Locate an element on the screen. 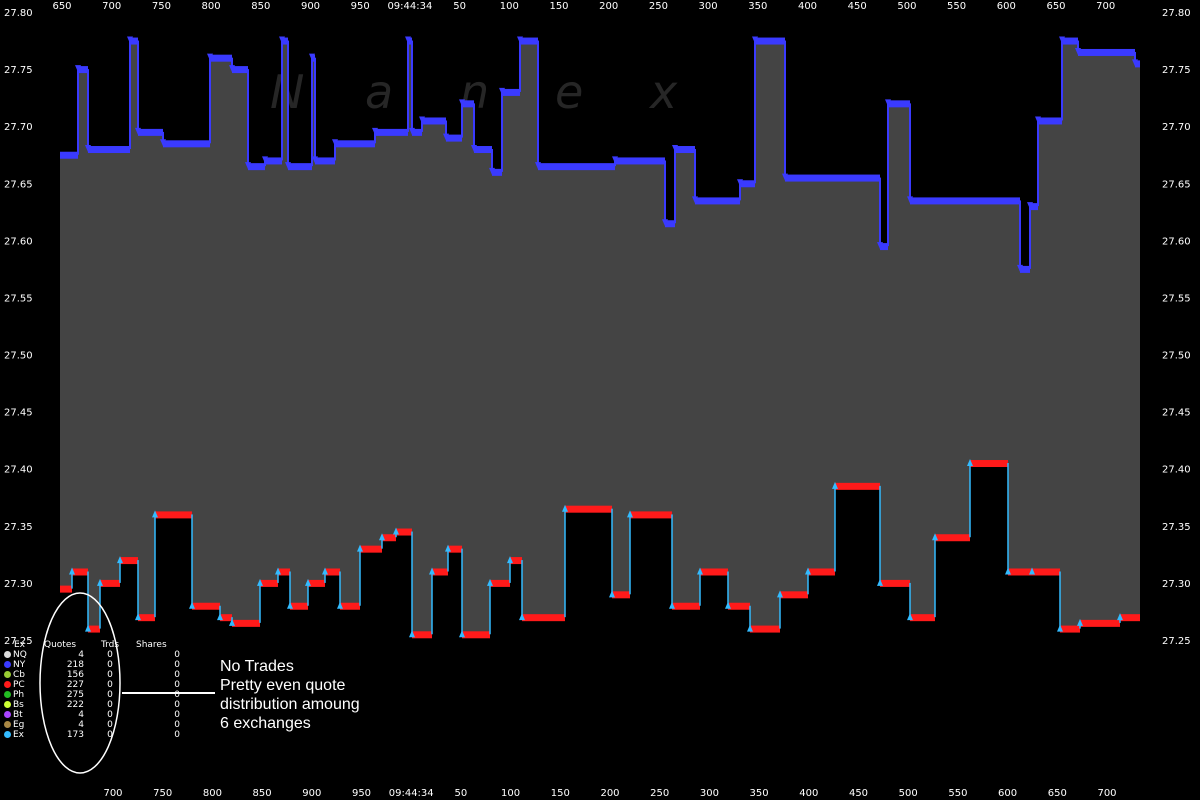  legend-row: Cb 156 0 0 is located at coordinates (94, 675).